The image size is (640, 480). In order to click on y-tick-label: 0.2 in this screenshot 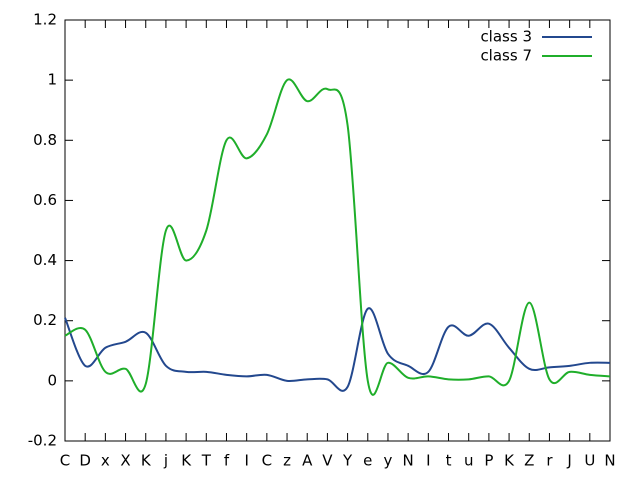, I will do `click(45, 320)`.